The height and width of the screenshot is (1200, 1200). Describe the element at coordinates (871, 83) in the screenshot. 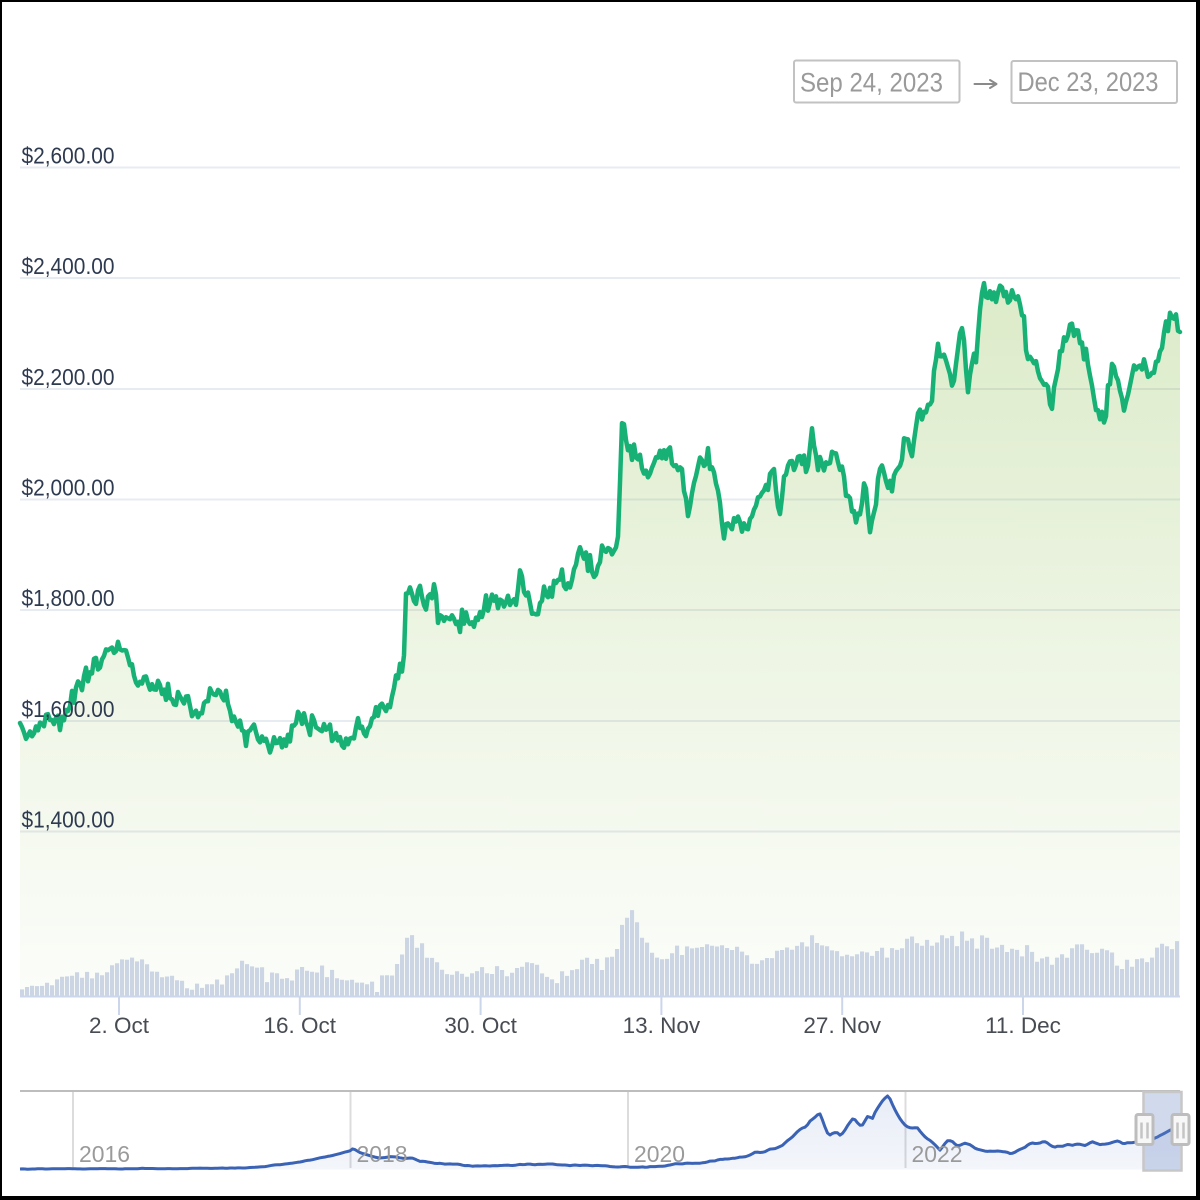

I see `svg-text: Sep 24, 2023` at that location.